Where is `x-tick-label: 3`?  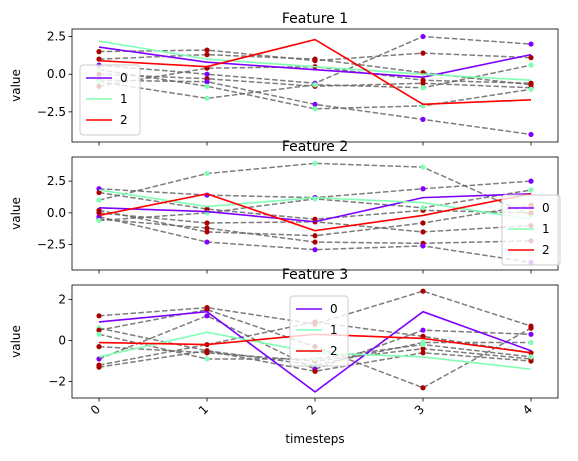 x-tick-label: 3 is located at coordinates (419, 409).